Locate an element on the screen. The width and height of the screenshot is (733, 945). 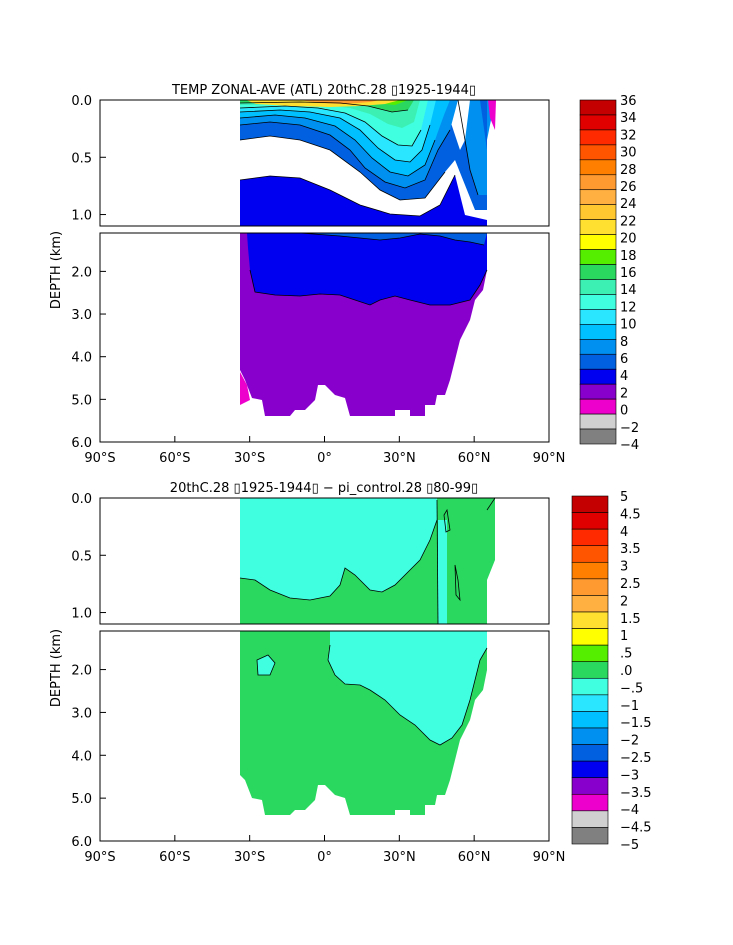
colorbar-label: −5 is located at coordinates (629, 845).